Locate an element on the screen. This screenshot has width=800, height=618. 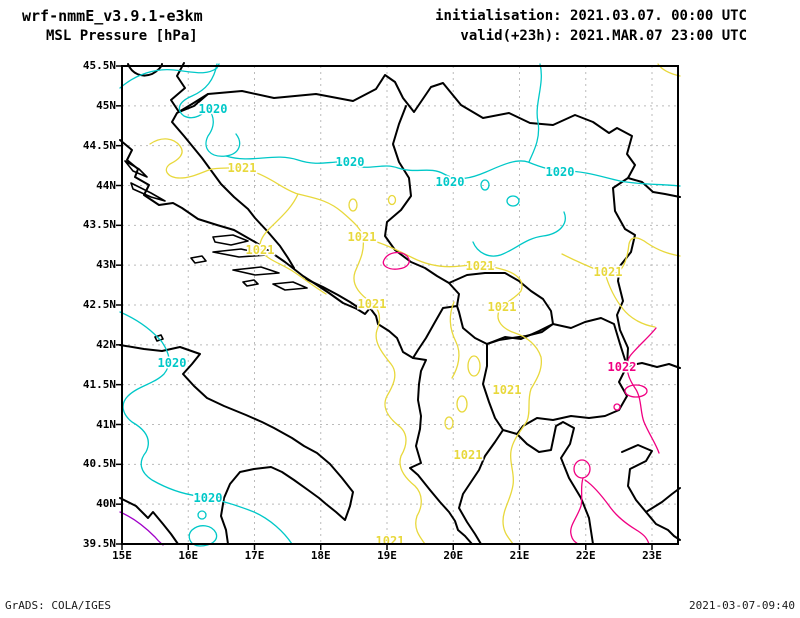
border-bulgaria-greece-east is located at coordinates (653, 365).